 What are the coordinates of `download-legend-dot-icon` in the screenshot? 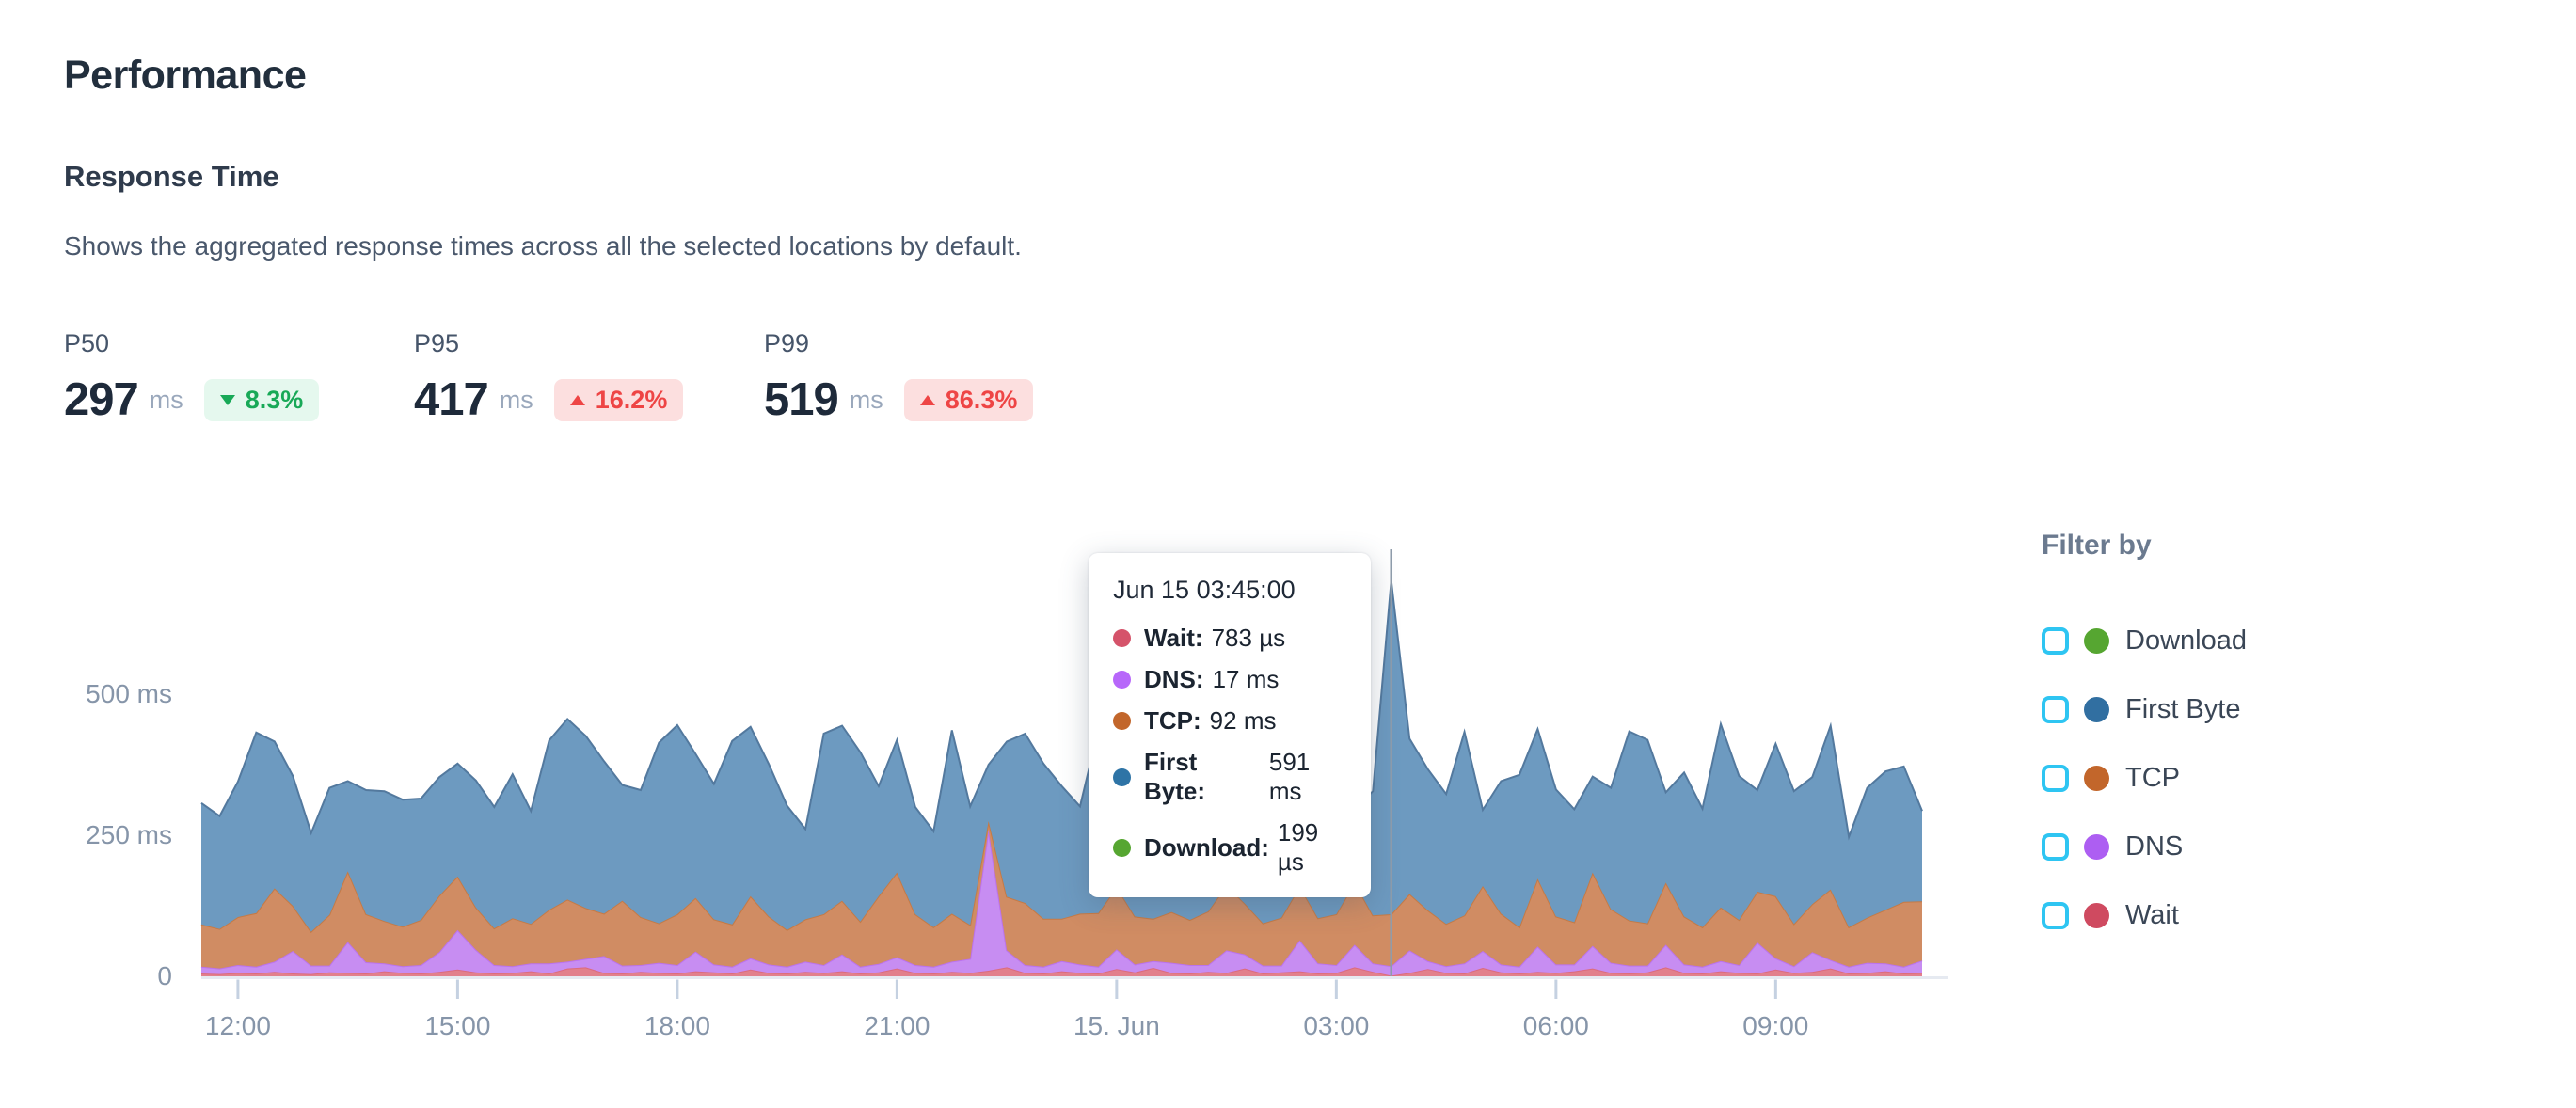 It's located at (2096, 640).